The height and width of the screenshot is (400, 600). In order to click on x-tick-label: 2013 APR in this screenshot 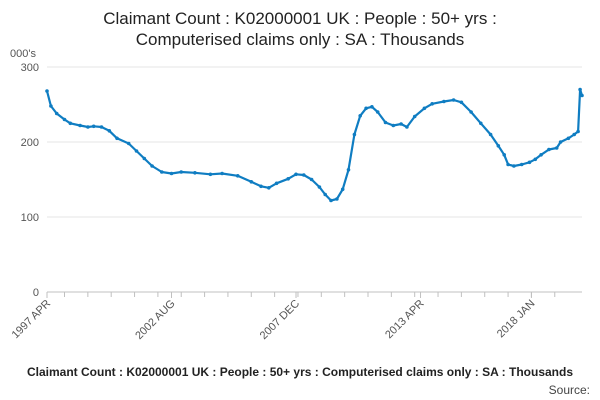, I will do `click(405, 320)`.